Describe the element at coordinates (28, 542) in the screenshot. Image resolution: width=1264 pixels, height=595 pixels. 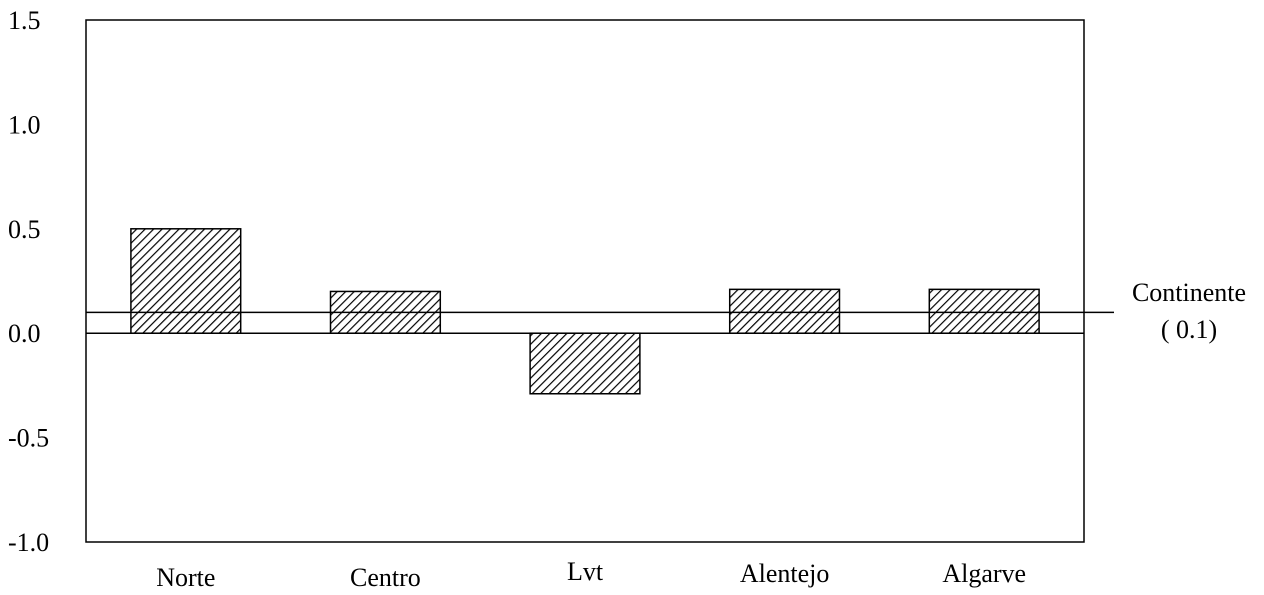
I see `y-tick-label: -1.0` at that location.